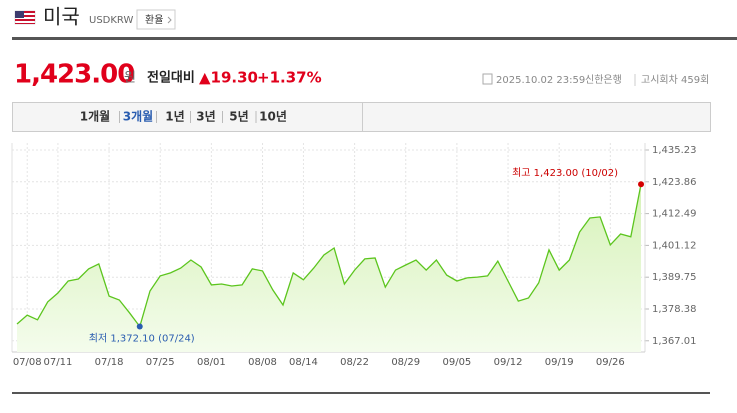 The width and height of the screenshot is (737, 413). What do you see at coordinates (641, 184) in the screenshot?
I see `max-marker` at bounding box center [641, 184].